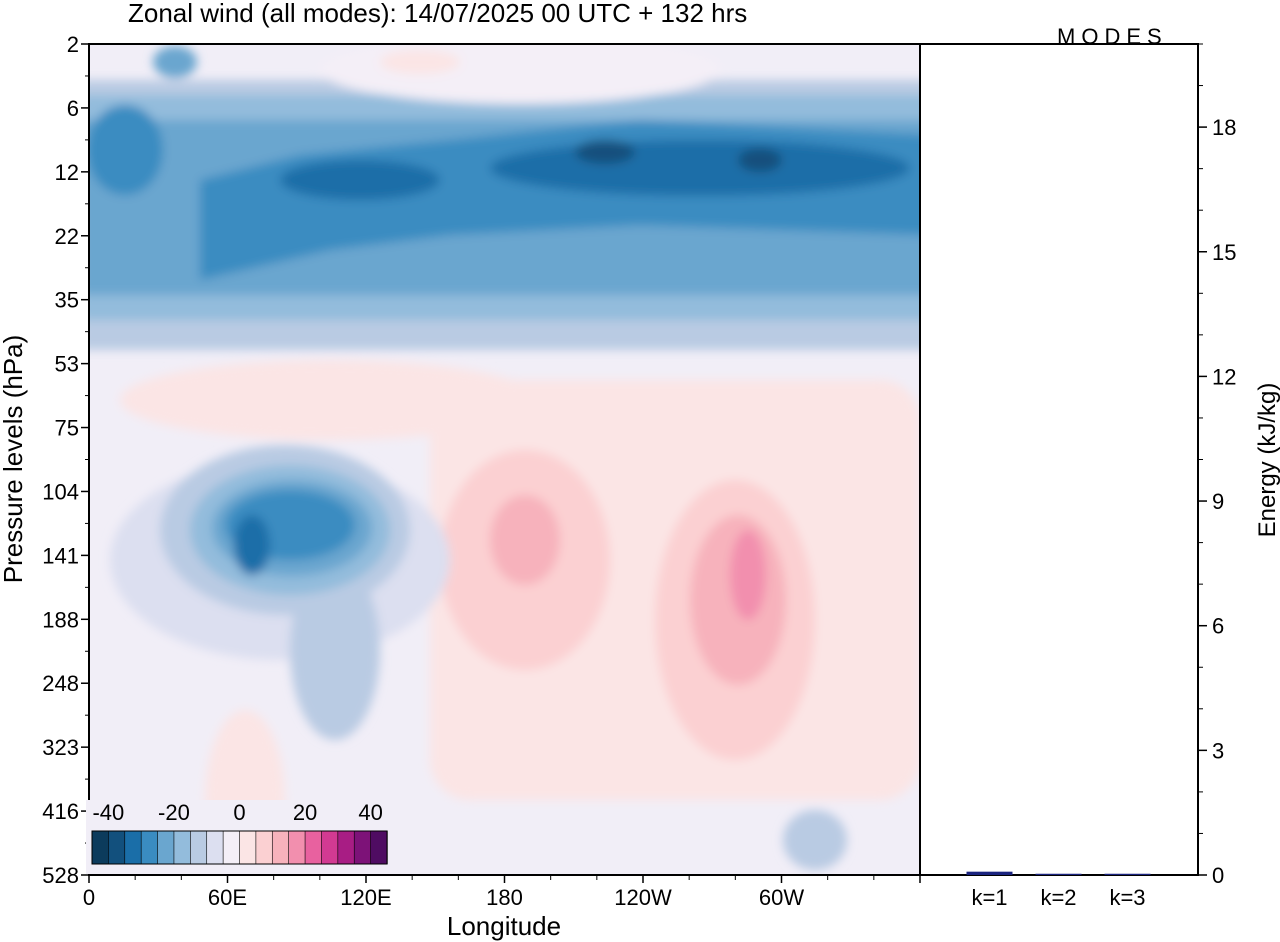 The height and width of the screenshot is (942, 1280). Describe the element at coordinates (1218, 626) in the screenshot. I see `energy-tick-label: 6` at that location.